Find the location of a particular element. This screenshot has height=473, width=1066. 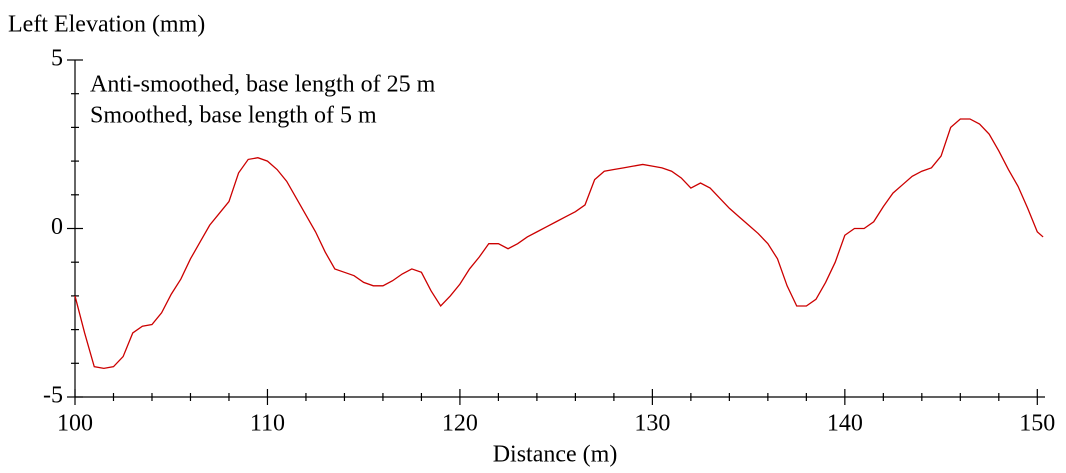

x-tick-label: 150 is located at coordinates (1037, 424).